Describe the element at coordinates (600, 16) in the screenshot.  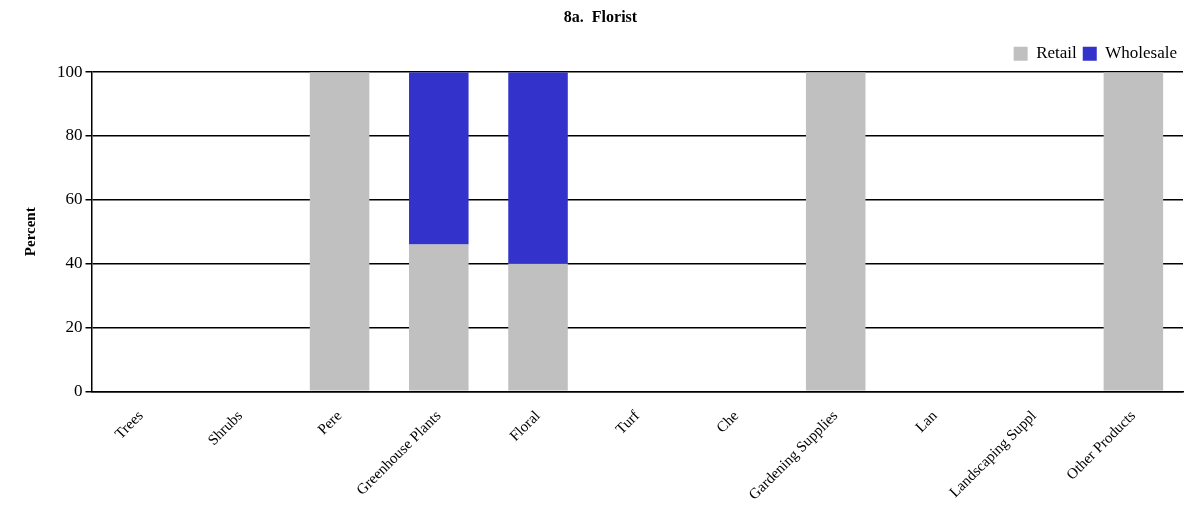
I see `chart-title: 8a. Florist` at that location.